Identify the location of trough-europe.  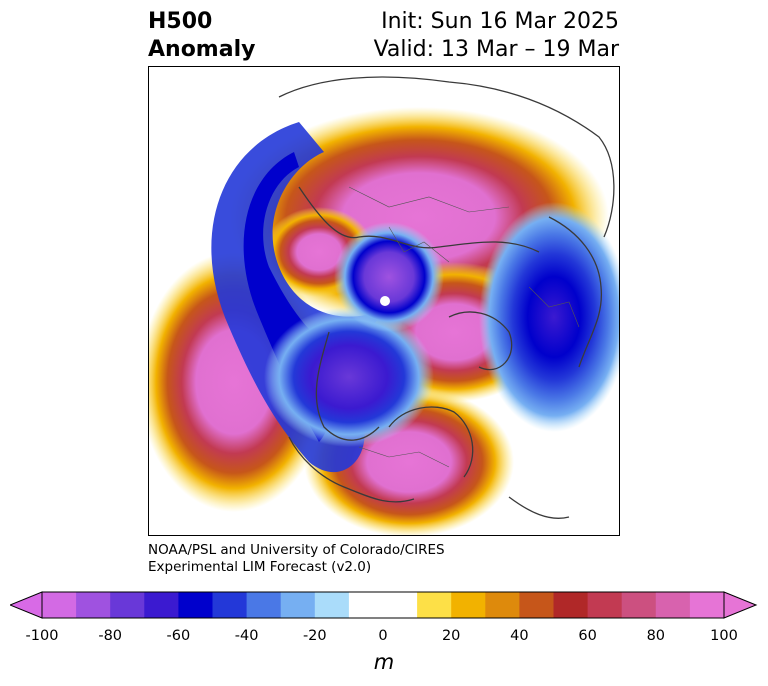
(549, 317).